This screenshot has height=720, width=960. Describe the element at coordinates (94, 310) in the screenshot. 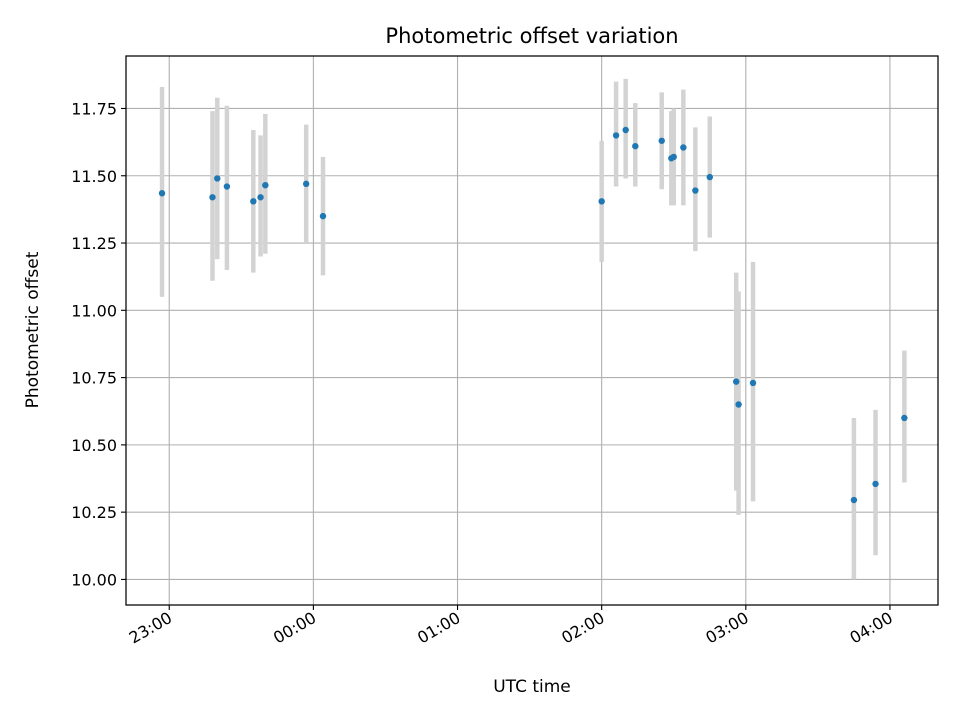

I see `y-tick-label: 11.00` at that location.